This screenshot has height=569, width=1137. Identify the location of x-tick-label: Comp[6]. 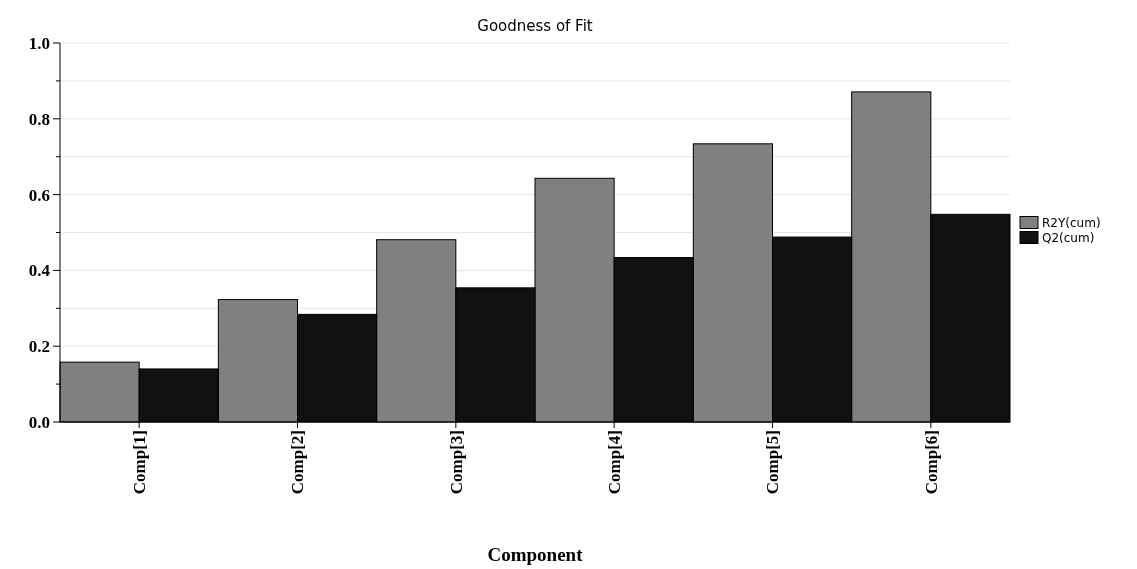
(931, 462).